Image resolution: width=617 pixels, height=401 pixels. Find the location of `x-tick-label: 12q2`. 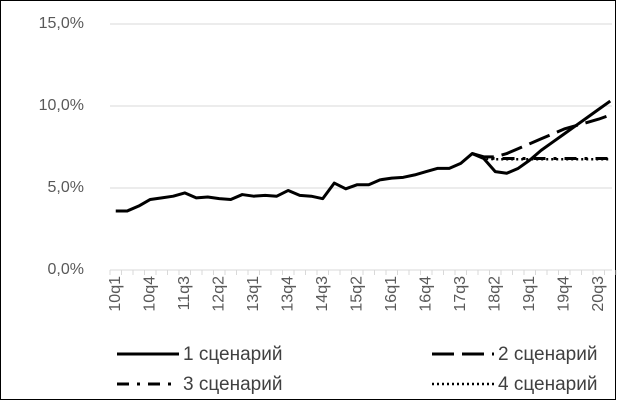

x-tick-label: 12q2 is located at coordinates (218, 294).